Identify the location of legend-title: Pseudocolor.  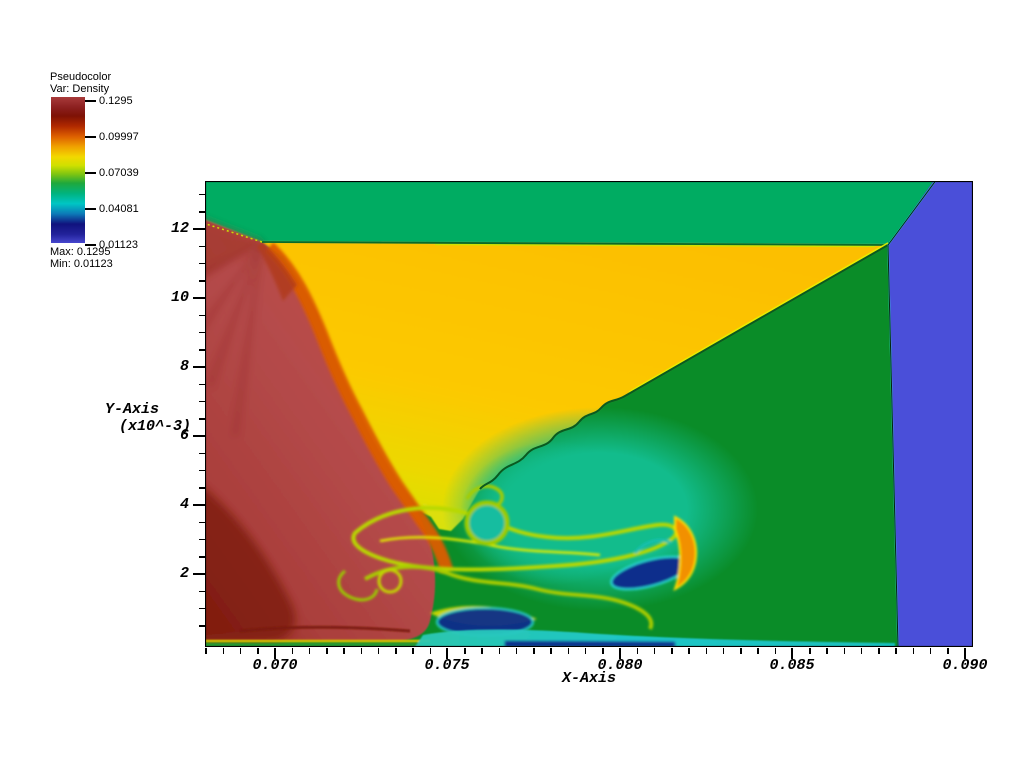
(81, 77).